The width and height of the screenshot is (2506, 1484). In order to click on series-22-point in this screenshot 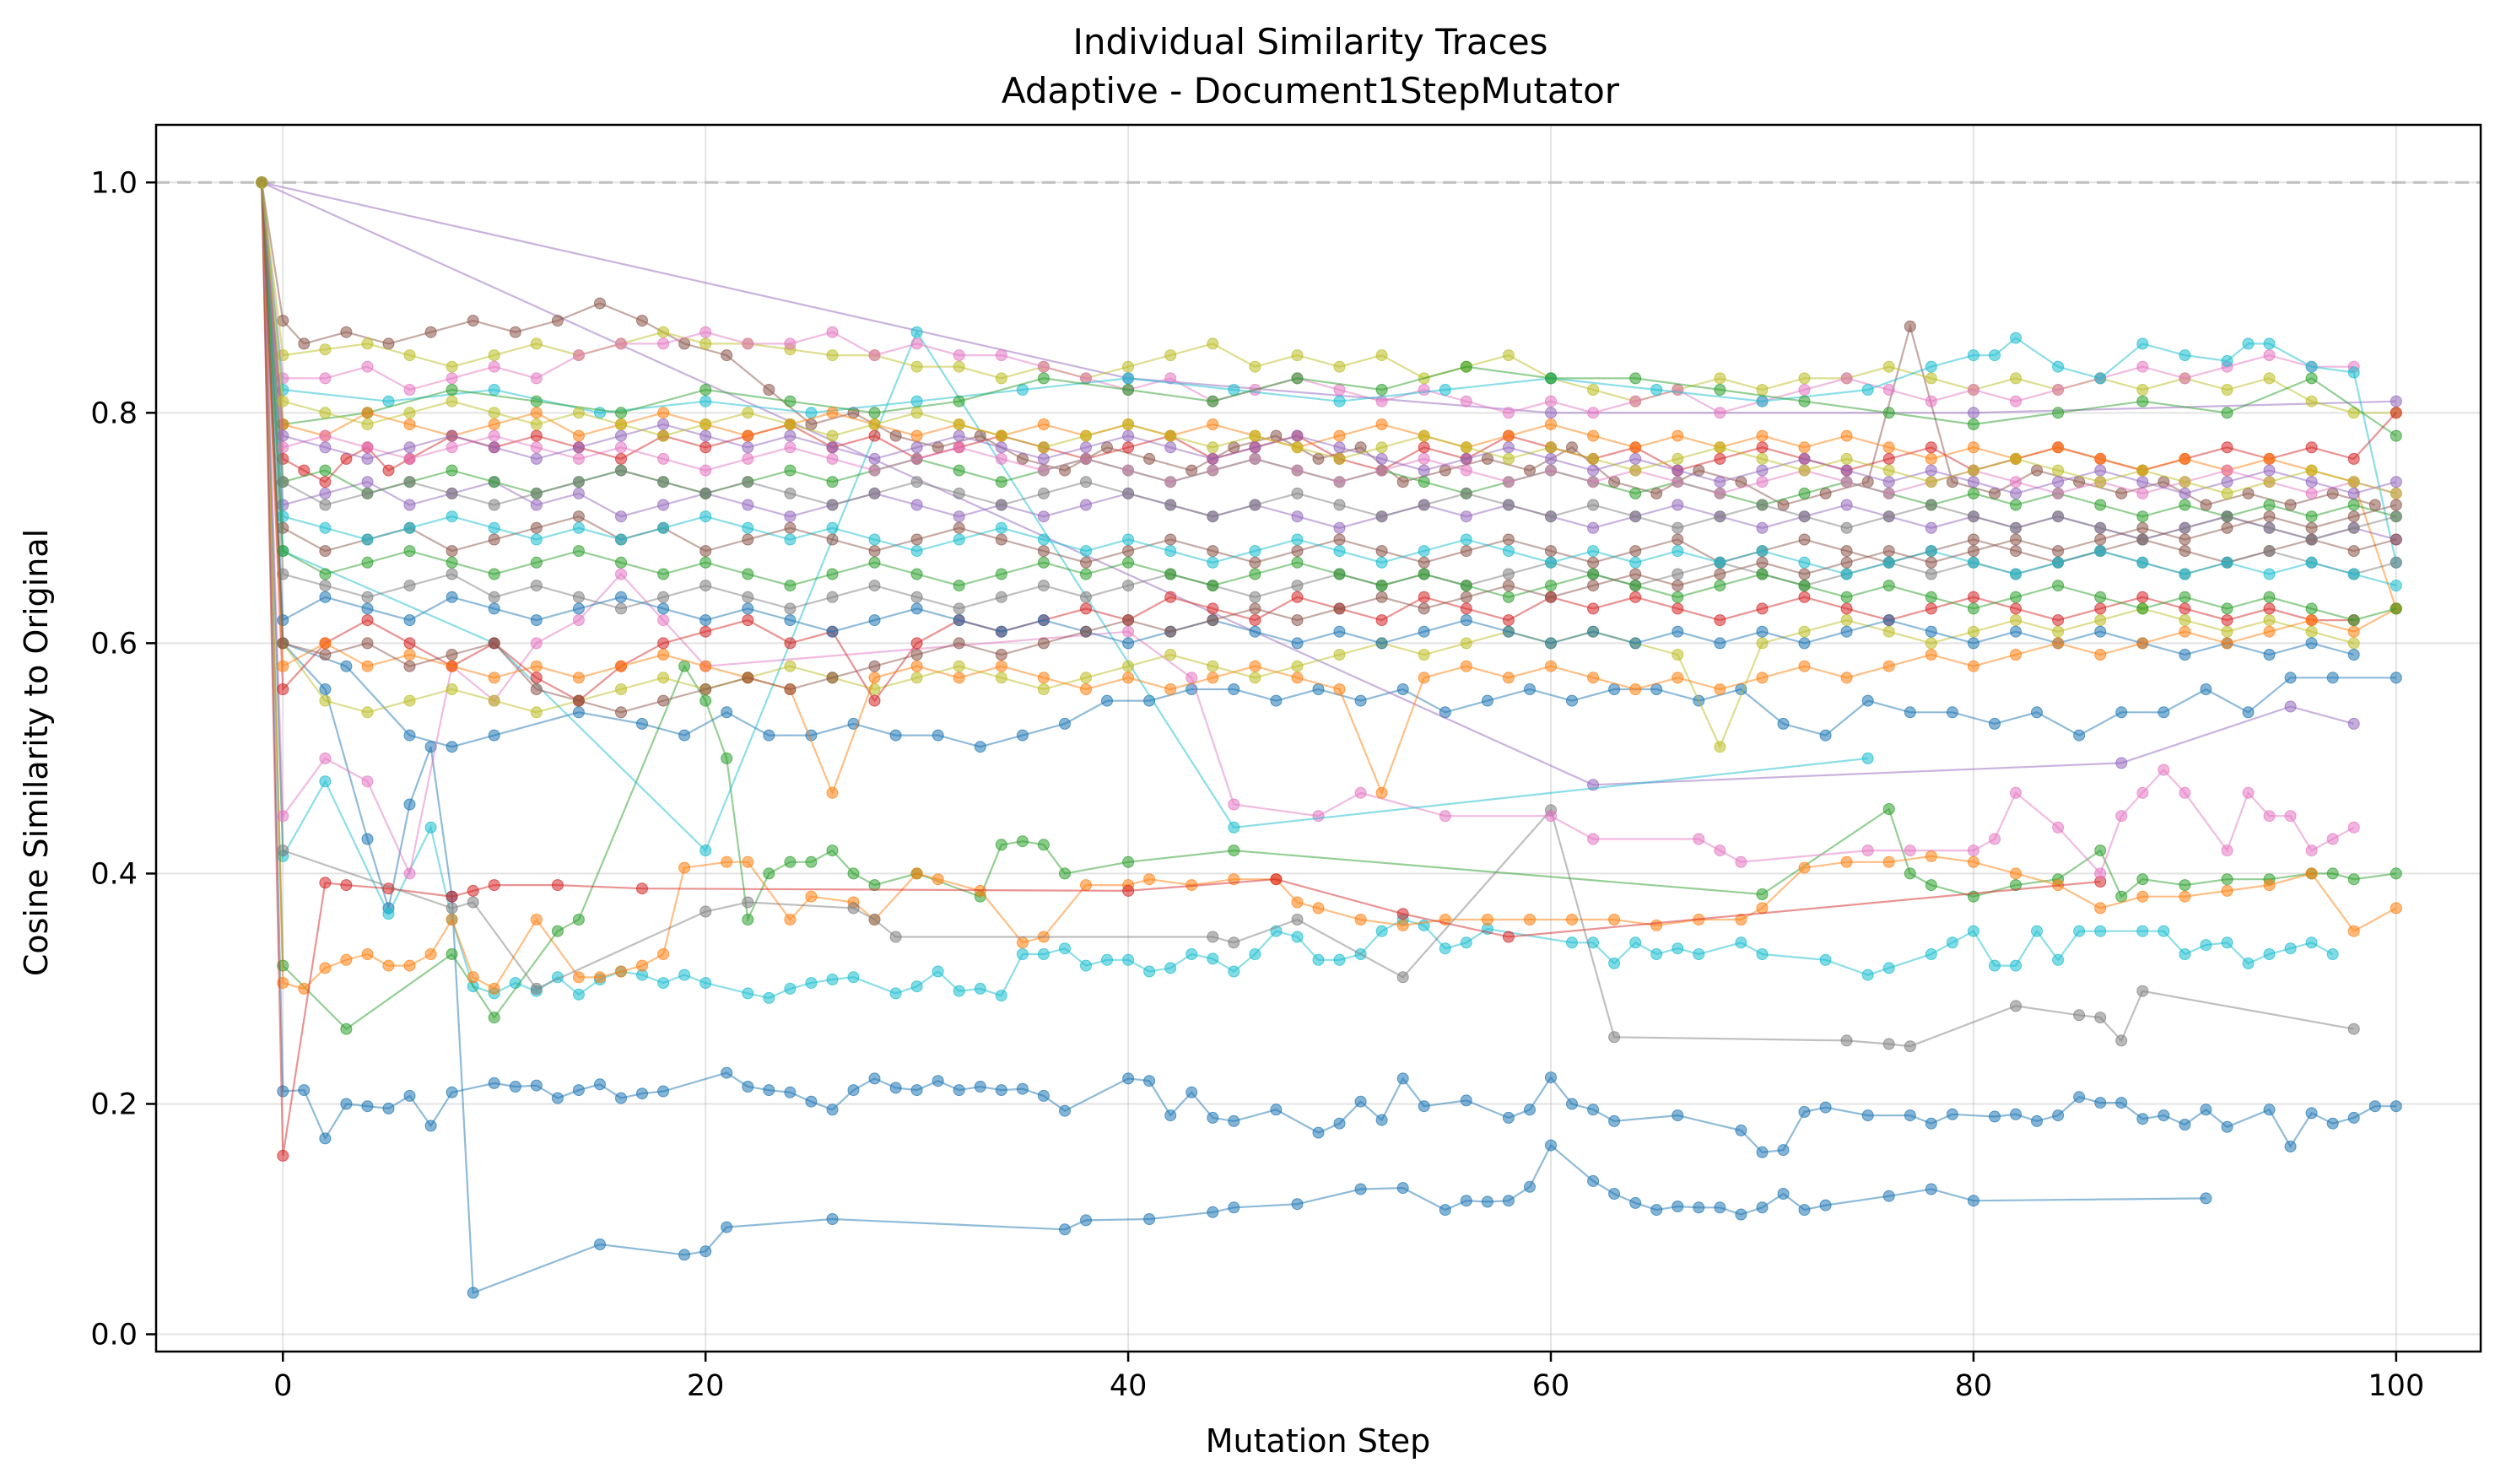, I will do `click(2353, 505)`.